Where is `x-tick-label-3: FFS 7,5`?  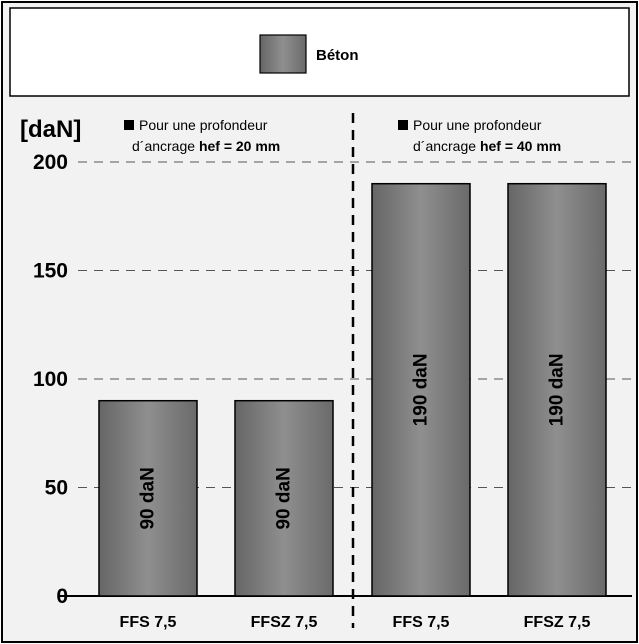
x-tick-label-3: FFS 7,5 is located at coordinates (421, 622).